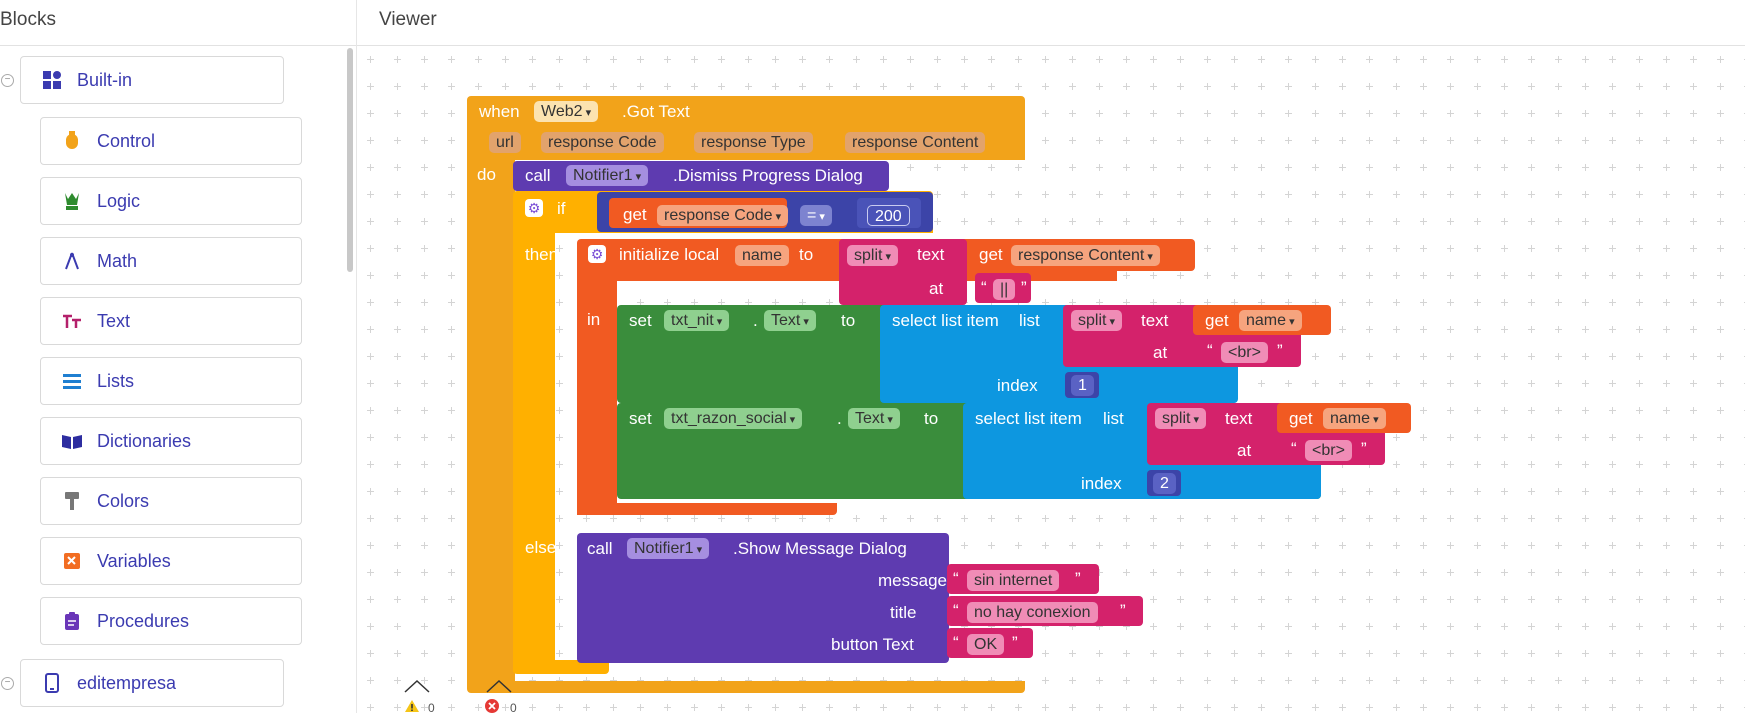 This screenshot has height=713, width=1745. I want to click on blocks-panel-title: Blocks, so click(178, 23).